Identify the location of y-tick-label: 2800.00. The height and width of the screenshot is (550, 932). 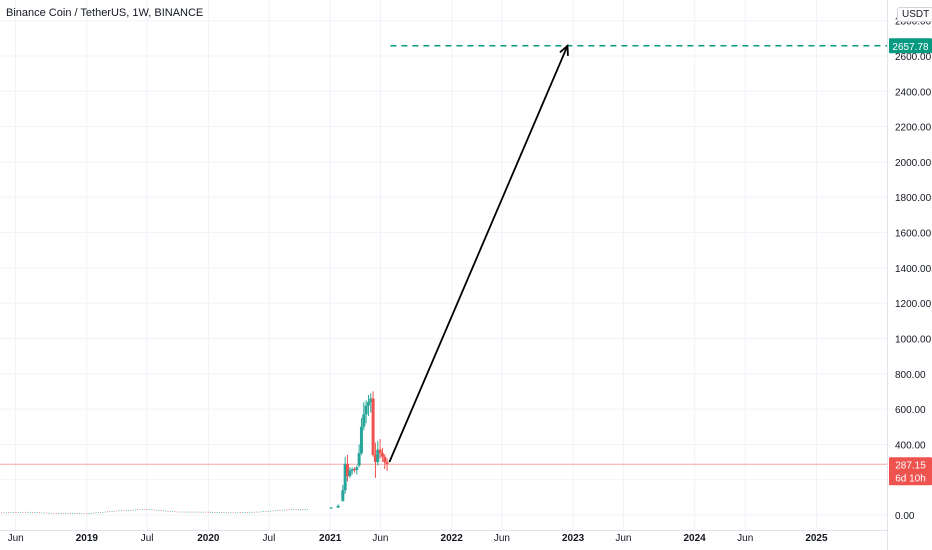
(913, 22).